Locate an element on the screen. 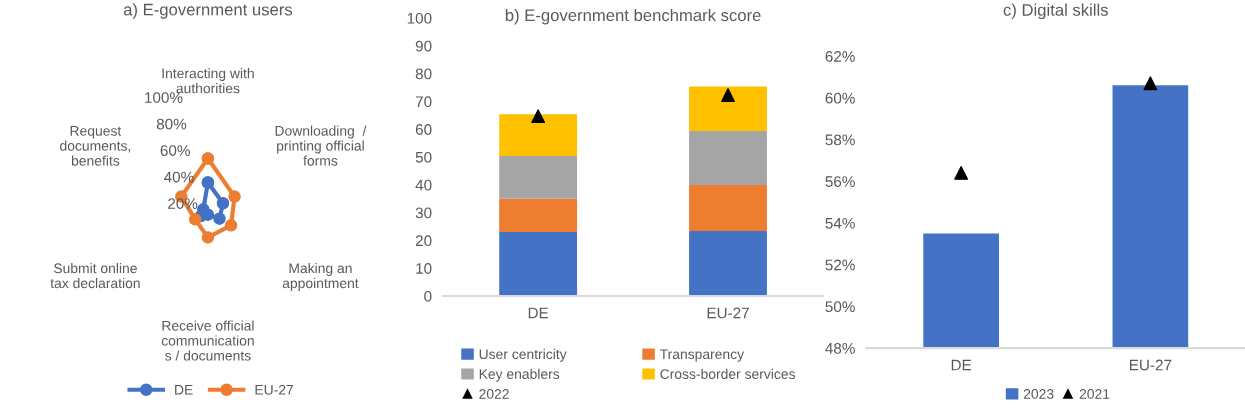  legend-label: EU-27 is located at coordinates (274, 389).